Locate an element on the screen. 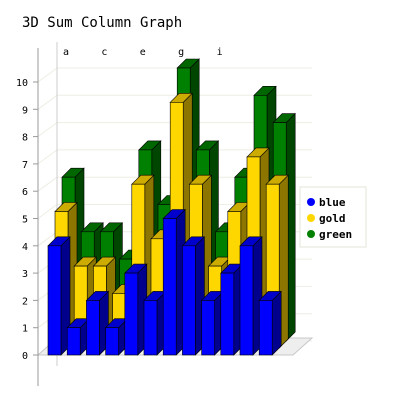  legend-item-blue: blue is located at coordinates (326, 202).